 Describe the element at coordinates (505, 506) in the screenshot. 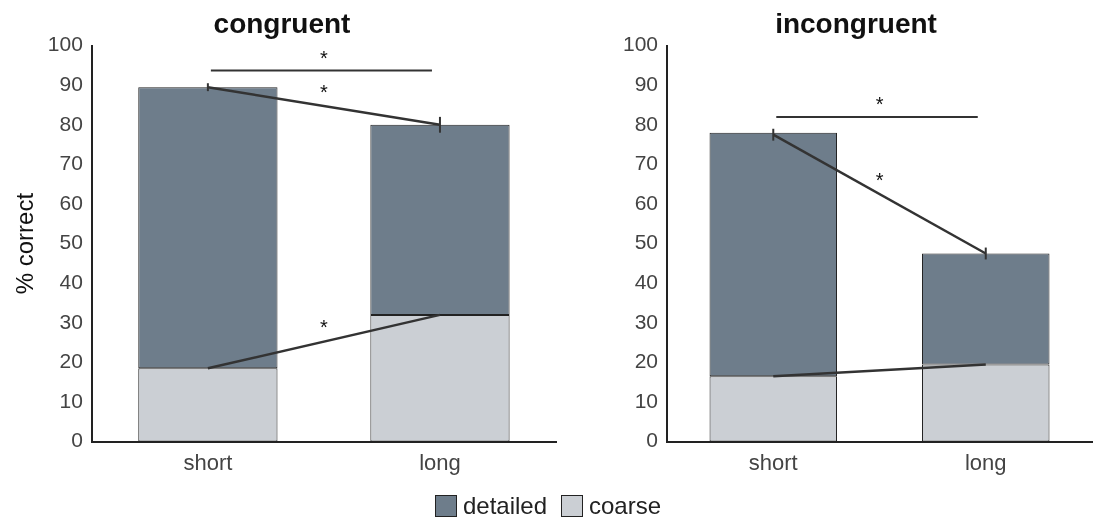

I see `legend-label: detailed` at that location.